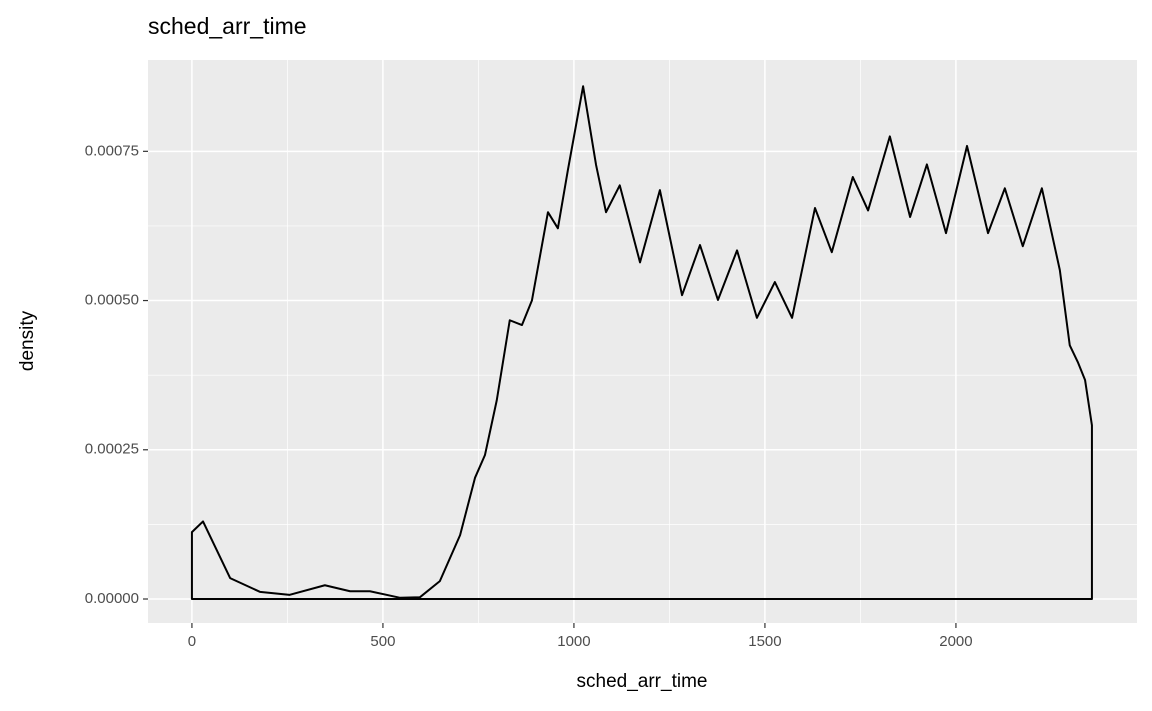 This screenshot has width=1152, height=711. I want to click on y-axis-label: density, so click(27, 340).